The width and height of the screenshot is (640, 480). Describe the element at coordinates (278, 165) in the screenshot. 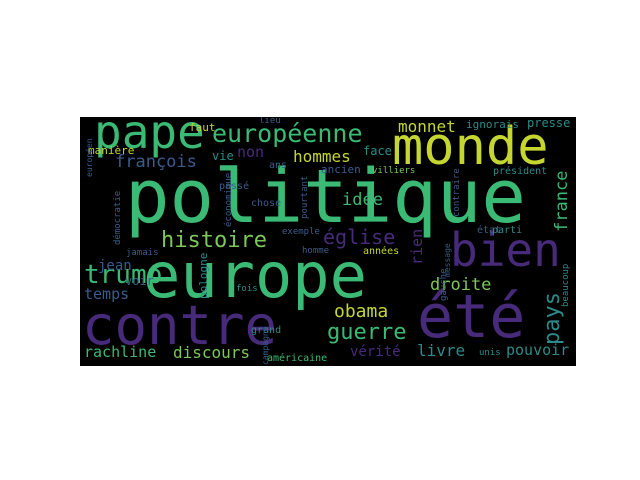

I see `word-ans: ans` at that location.